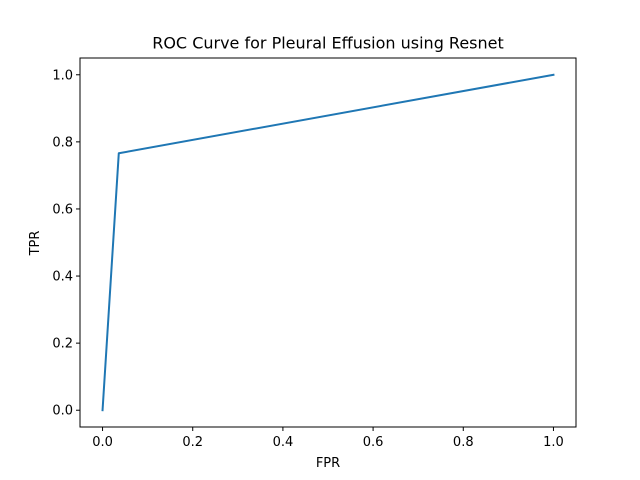 The height and width of the screenshot is (480, 640). What do you see at coordinates (62, 142) in the screenshot?
I see `y-tick-label: 0.8` at bounding box center [62, 142].